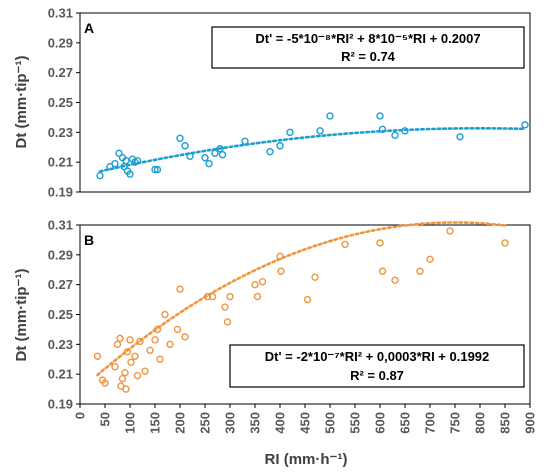 This screenshot has height=474, width=550. I want to click on panel-b-y-axis-label: Dt (mm·tip⁻¹), so click(21, 315).